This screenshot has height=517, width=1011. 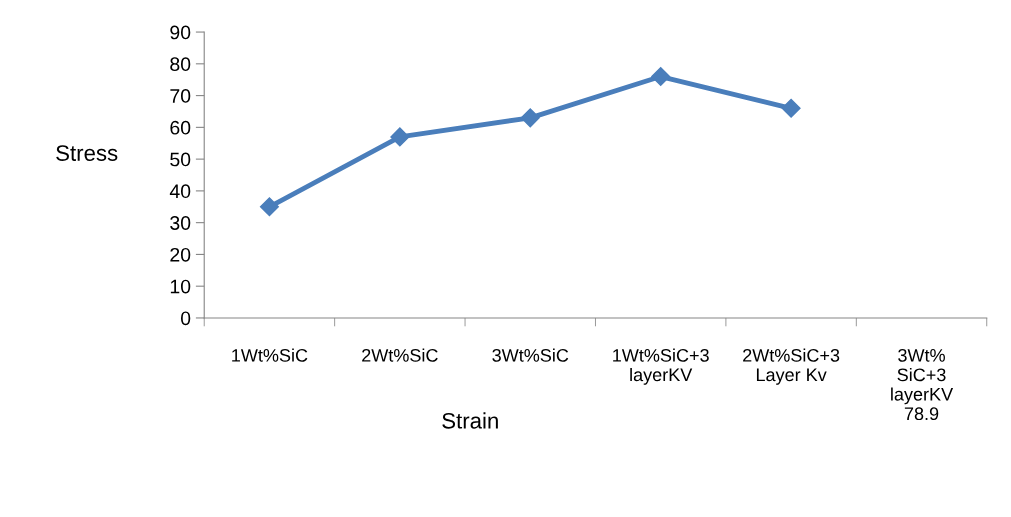 What do you see at coordinates (270, 355) in the screenshot?
I see `x-tick-label: 1Wt%SiC` at bounding box center [270, 355].